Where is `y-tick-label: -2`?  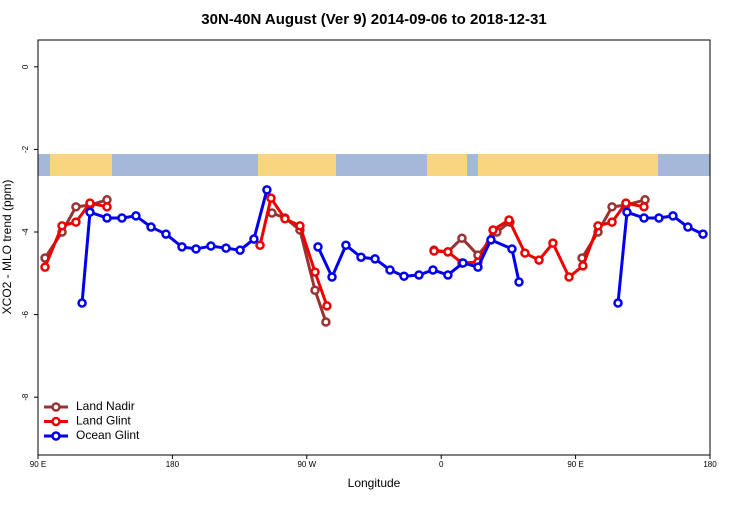 y-tick-label: -2 is located at coordinates (25, 149).